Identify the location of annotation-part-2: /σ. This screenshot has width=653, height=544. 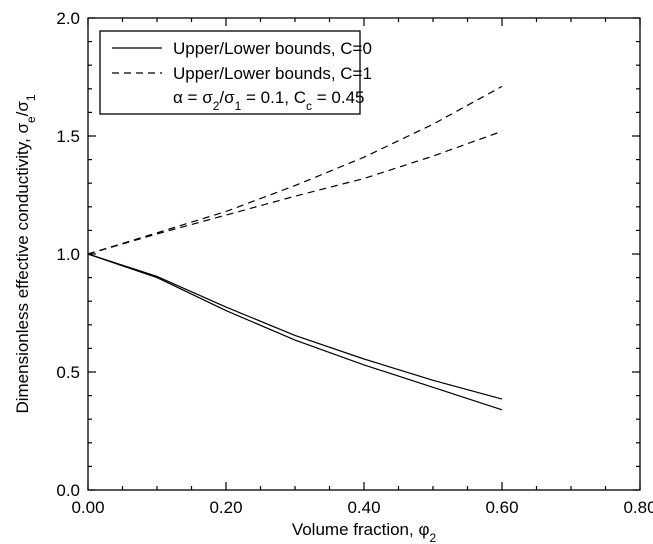
(227, 97).